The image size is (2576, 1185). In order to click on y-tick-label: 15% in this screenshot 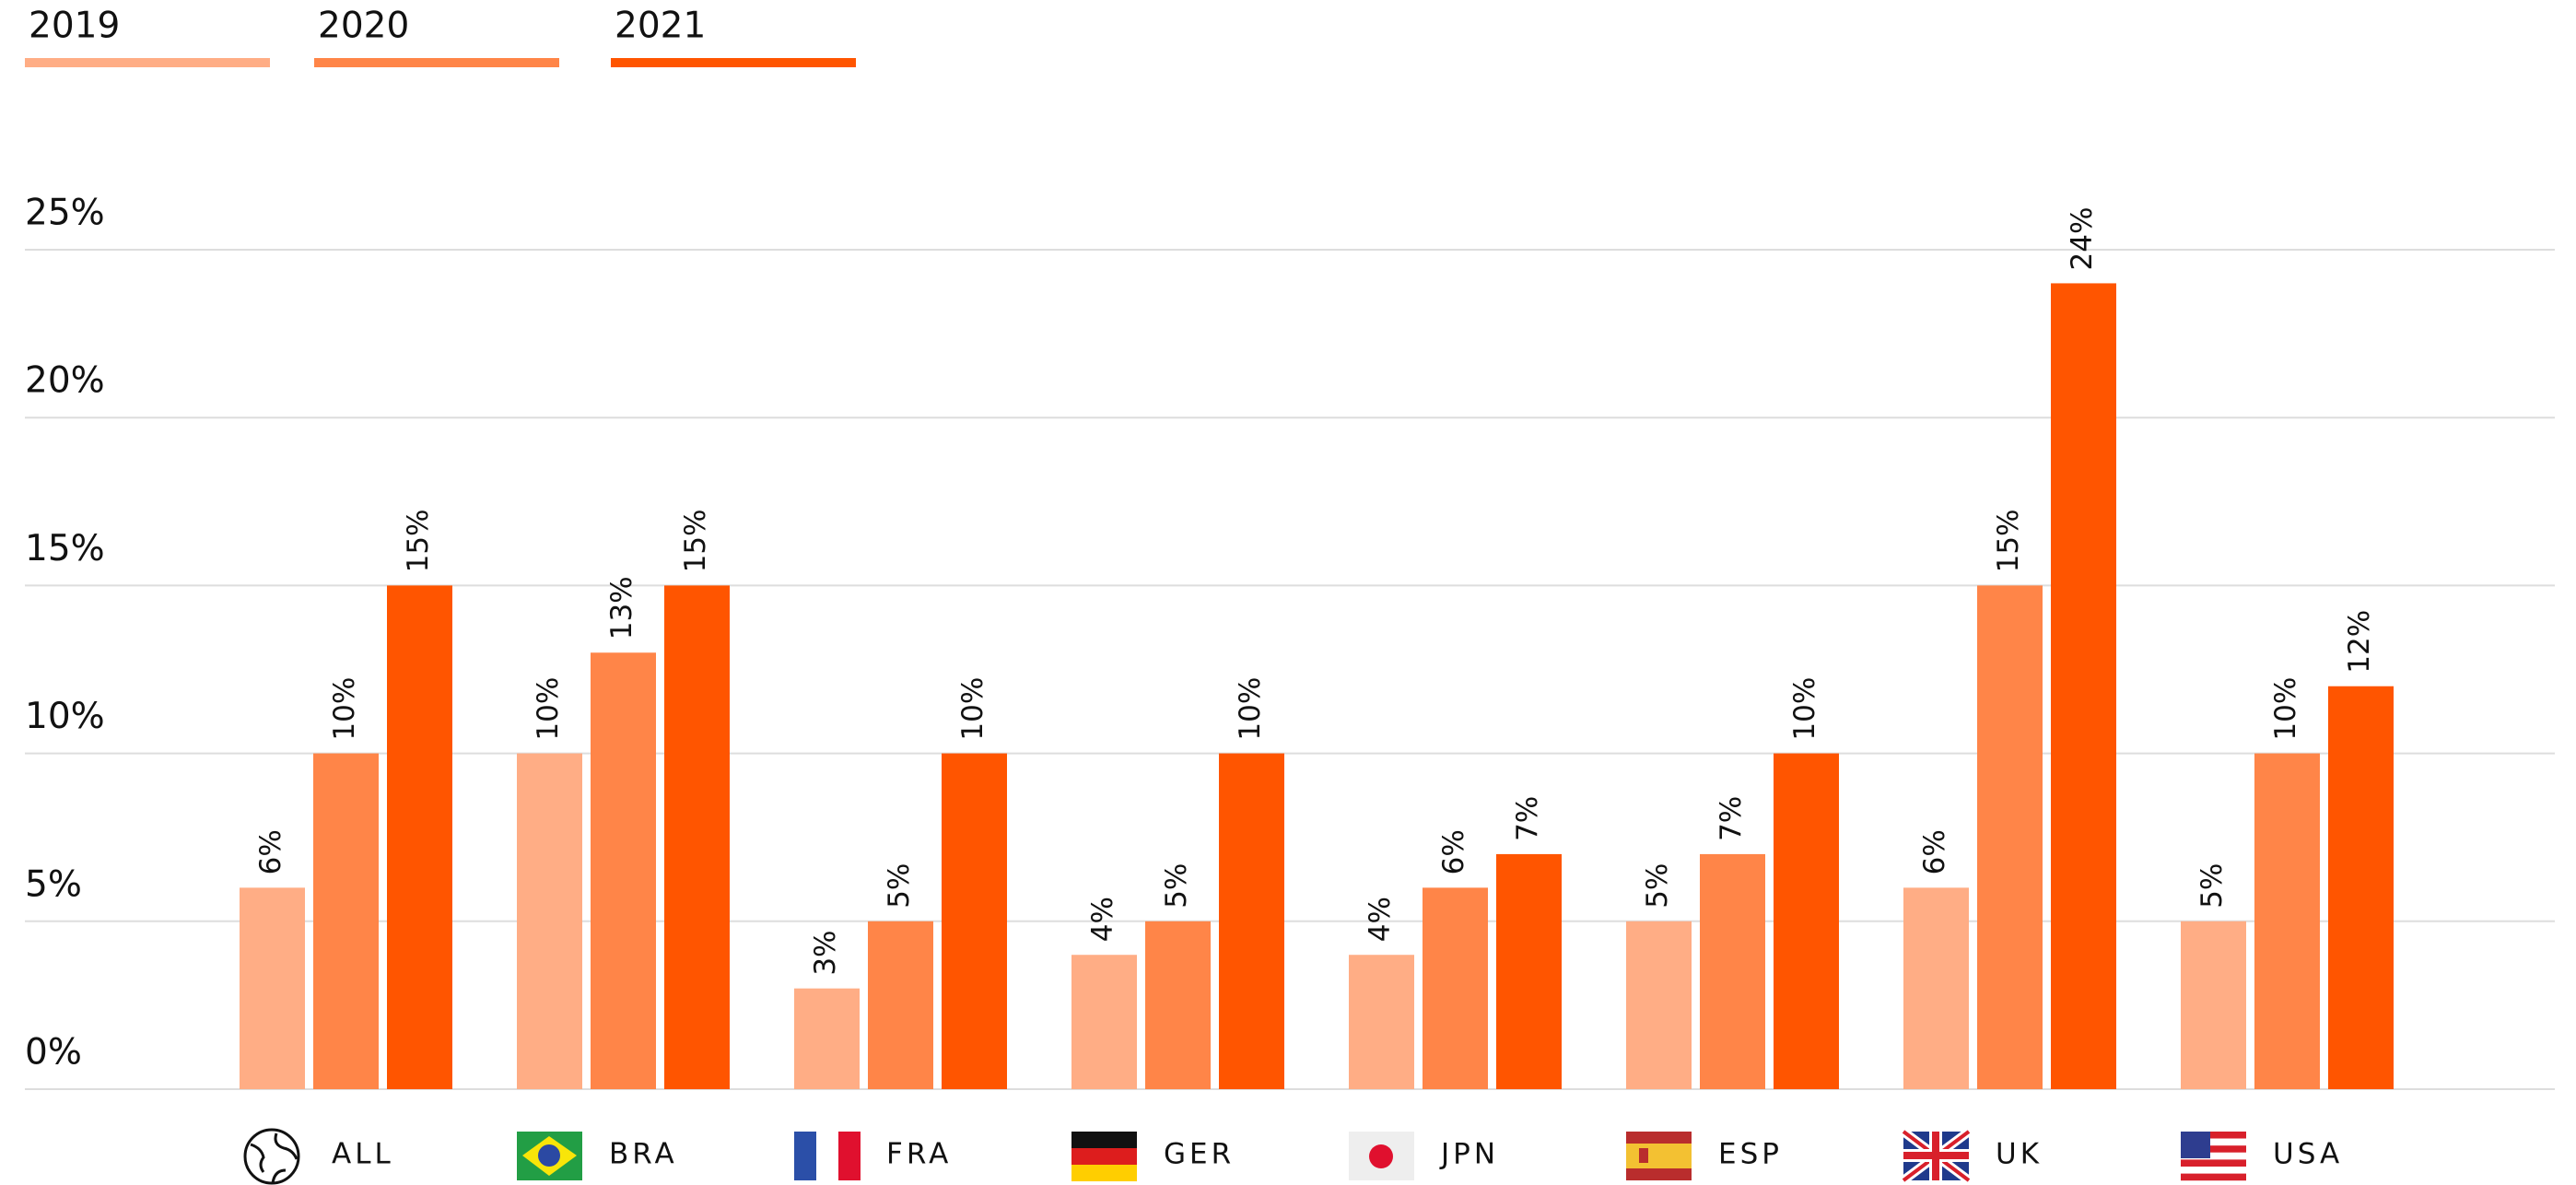, I will do `click(65, 548)`.